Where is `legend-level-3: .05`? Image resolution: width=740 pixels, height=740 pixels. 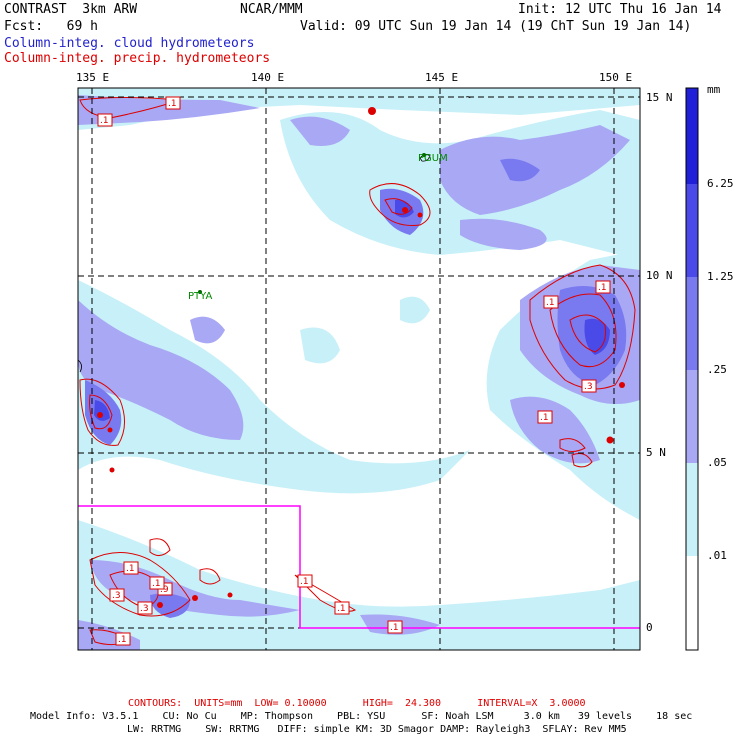 legend-level-3: .05 is located at coordinates (717, 462).